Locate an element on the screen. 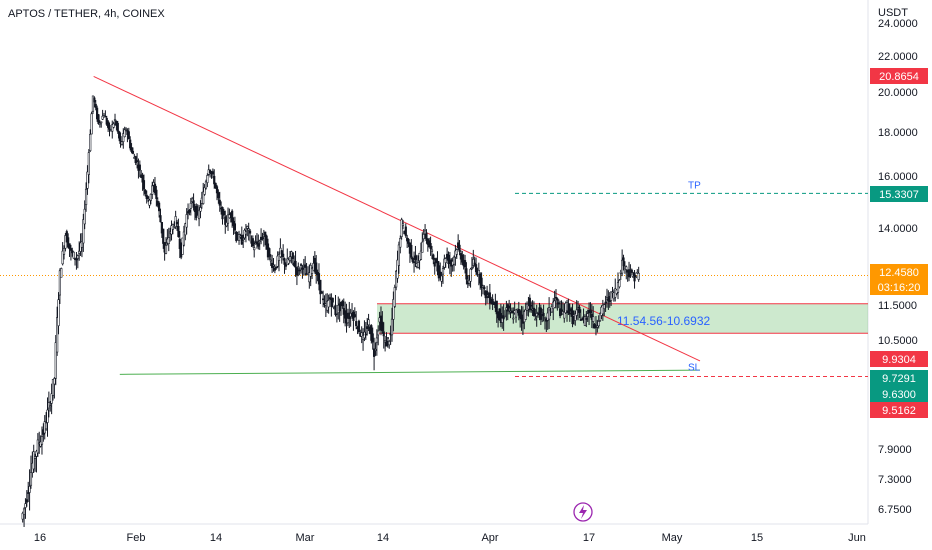 This screenshot has height=550, width=932. support-line is located at coordinates (410, 372).